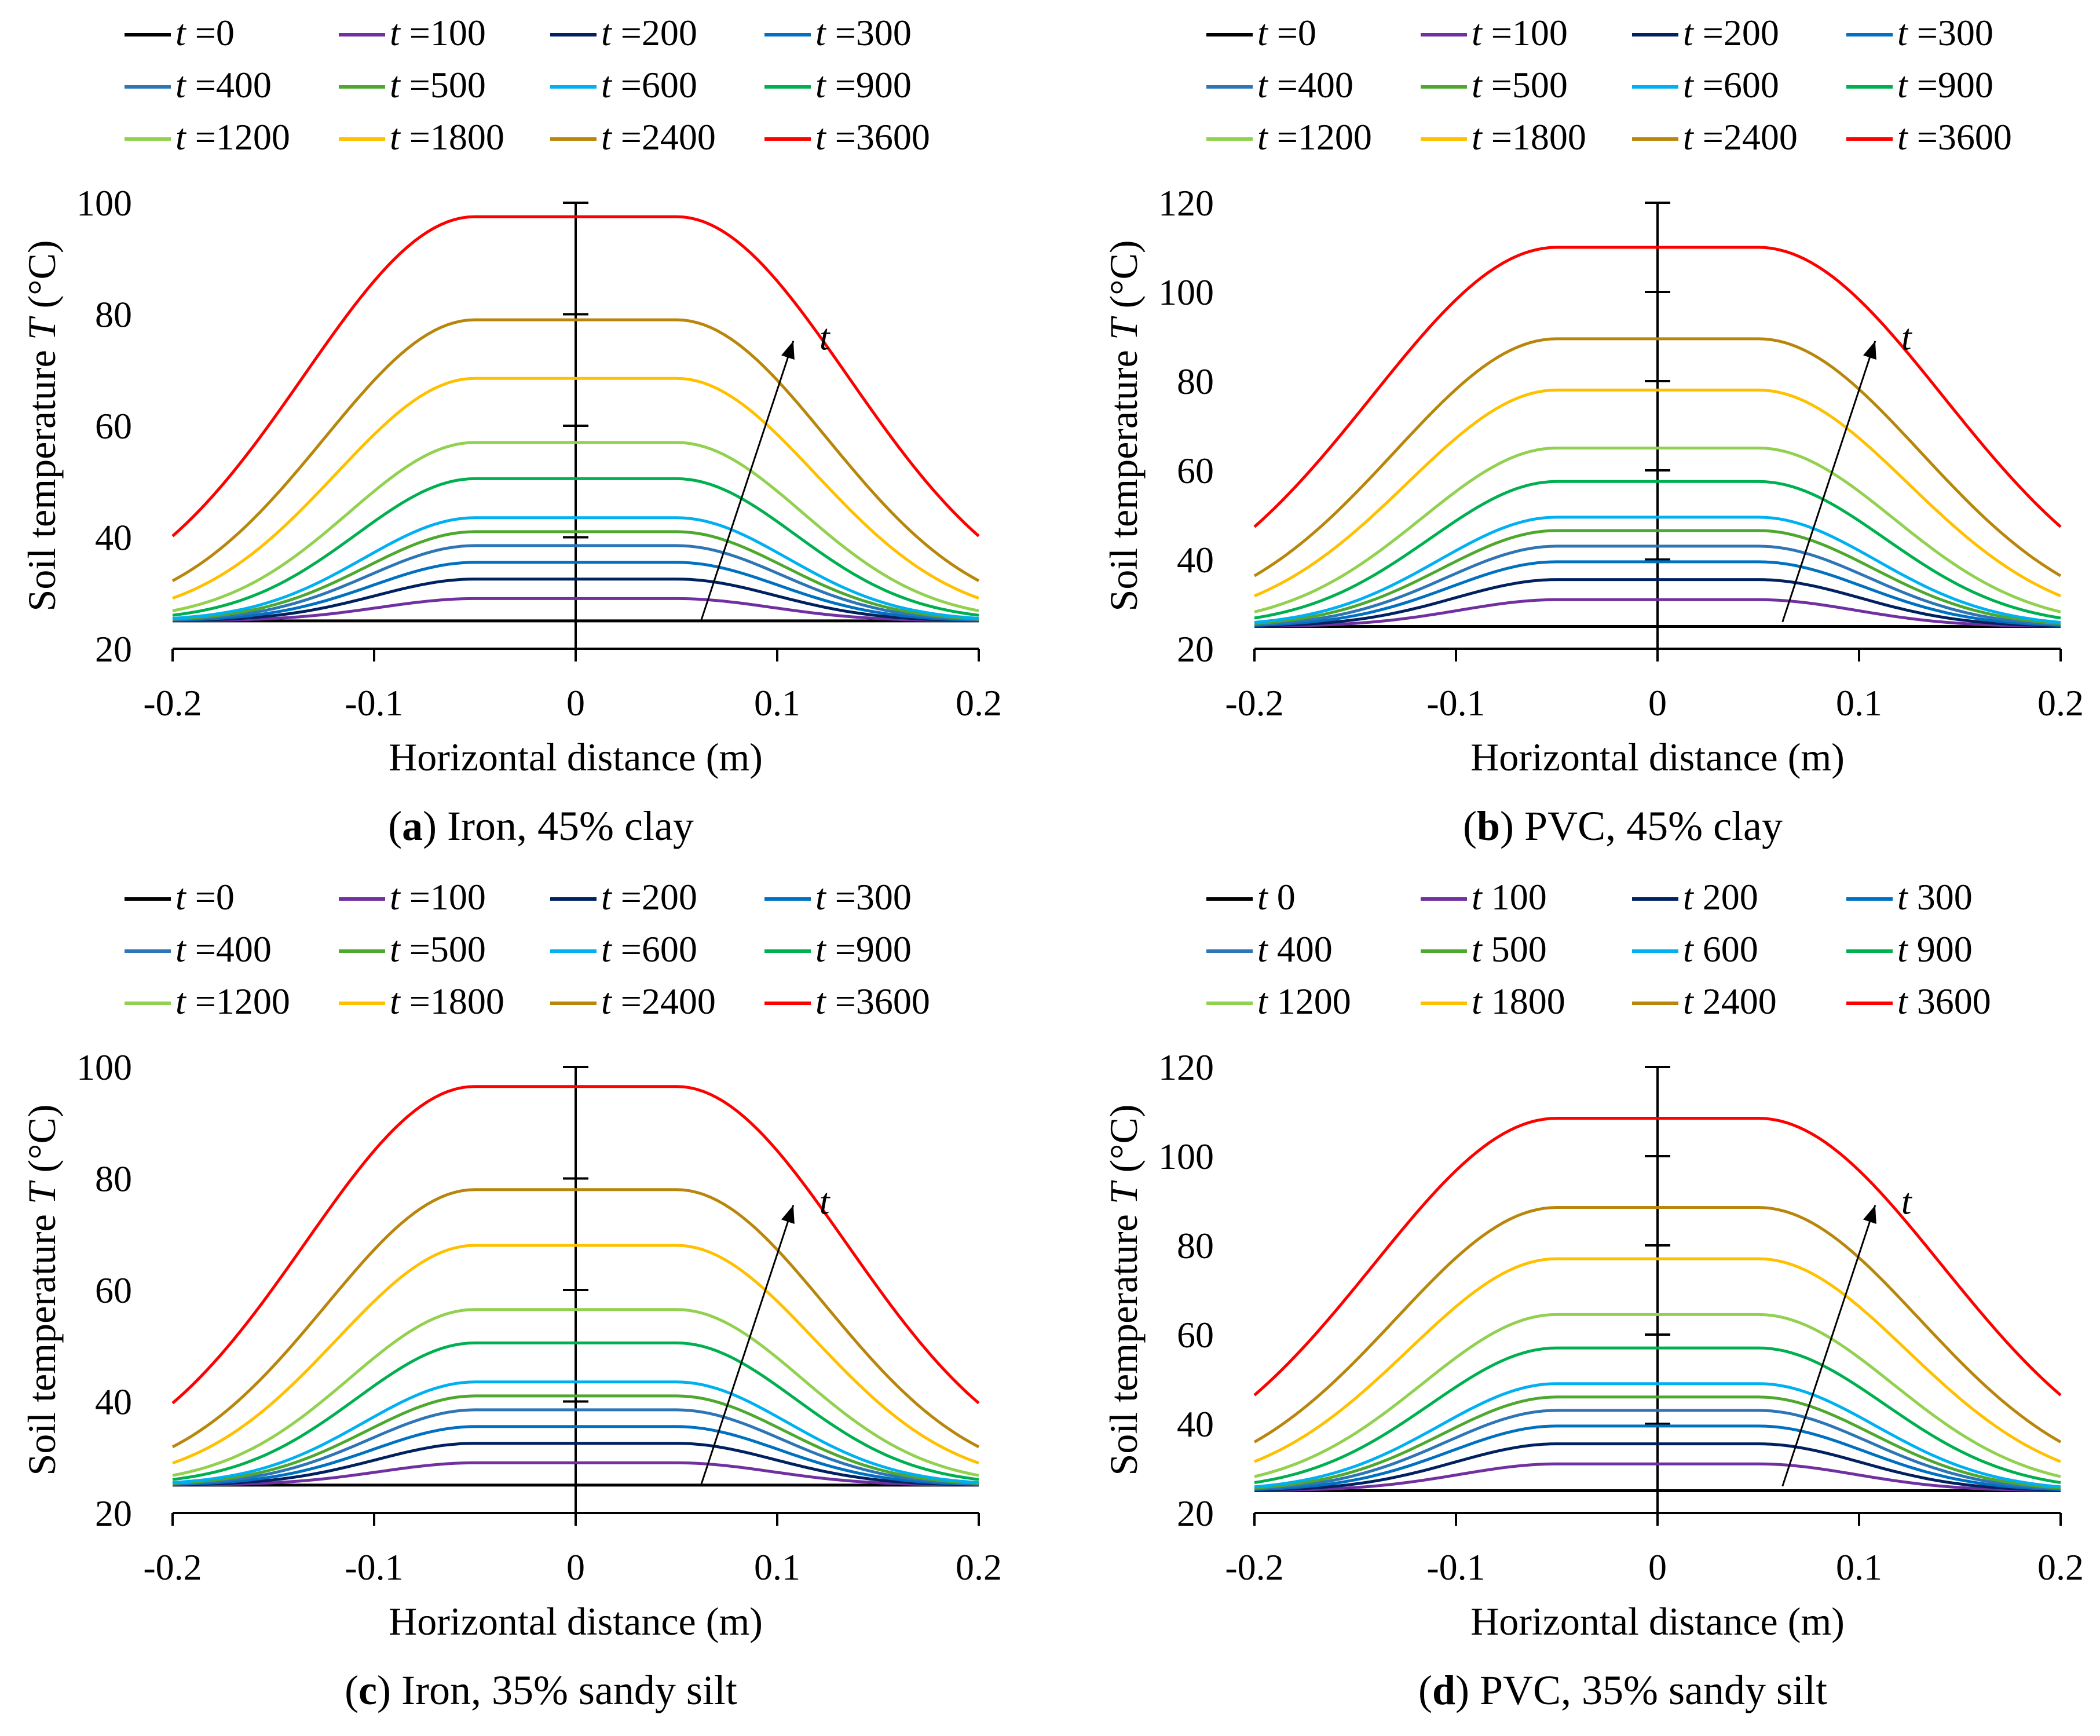 Image resolution: width=2100 pixels, height=1736 pixels. What do you see at coordinates (668, 1002) in the screenshot?
I see `legend-label-value: =2400` at bounding box center [668, 1002].